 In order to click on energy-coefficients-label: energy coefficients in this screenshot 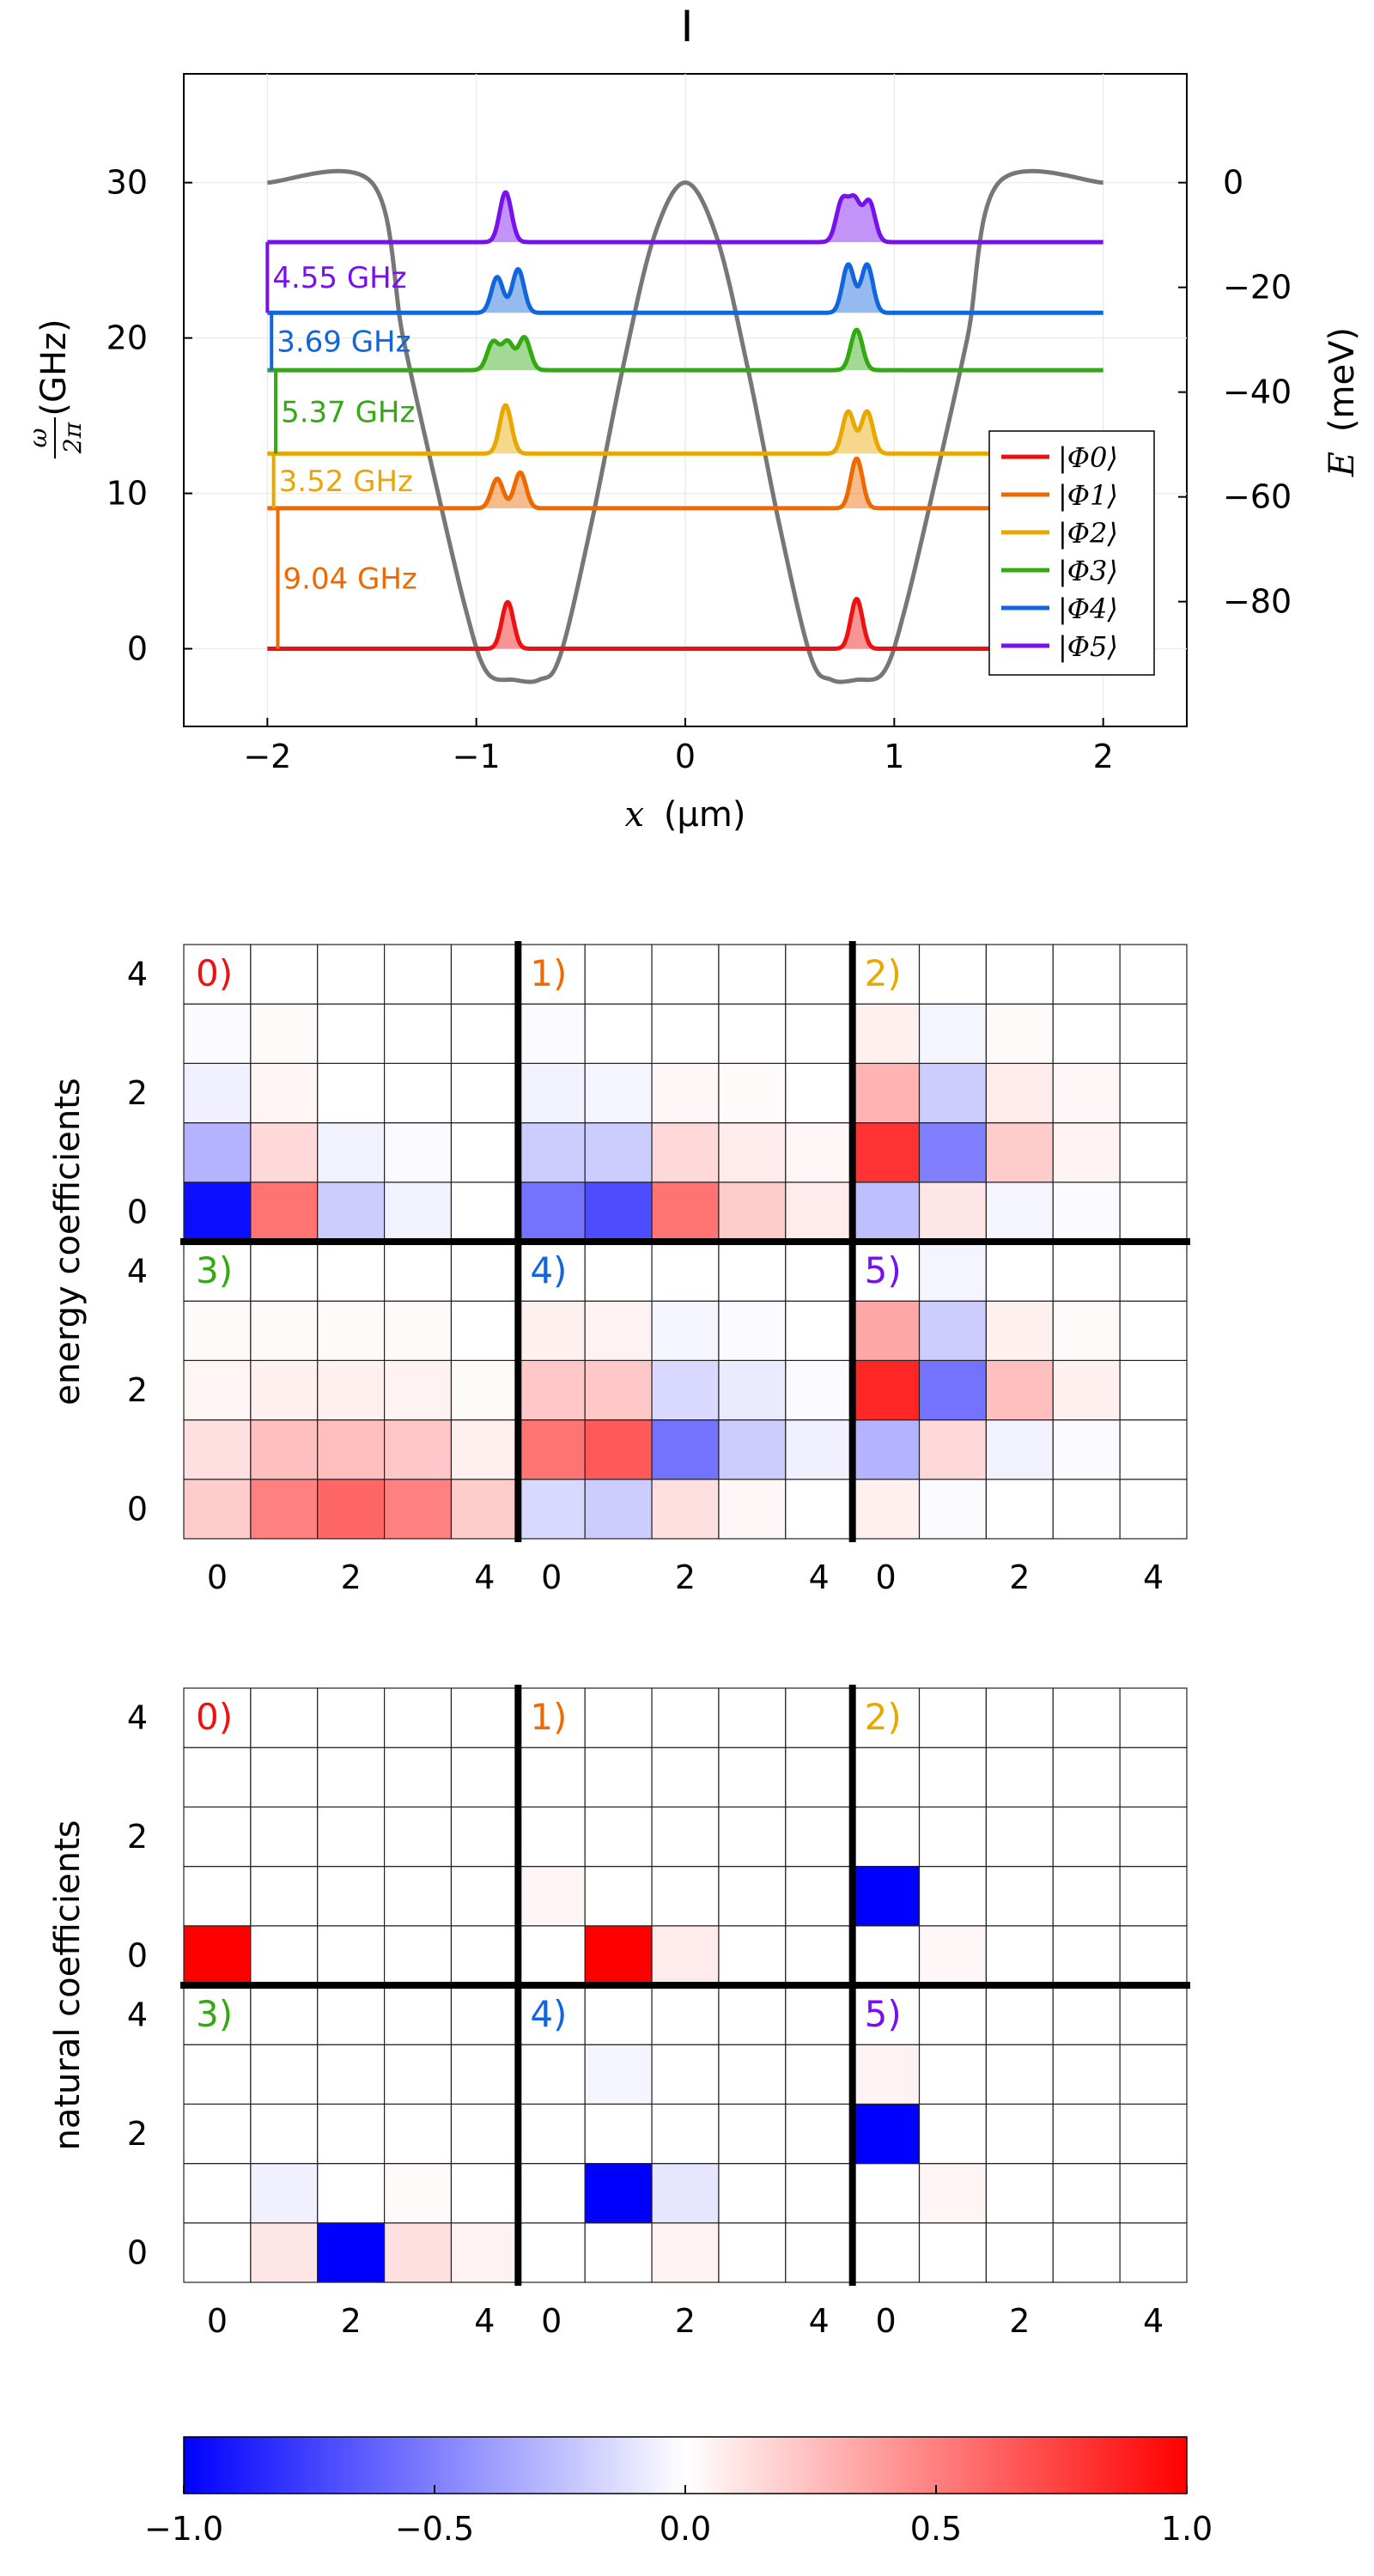, I will do `click(68, 1241)`.